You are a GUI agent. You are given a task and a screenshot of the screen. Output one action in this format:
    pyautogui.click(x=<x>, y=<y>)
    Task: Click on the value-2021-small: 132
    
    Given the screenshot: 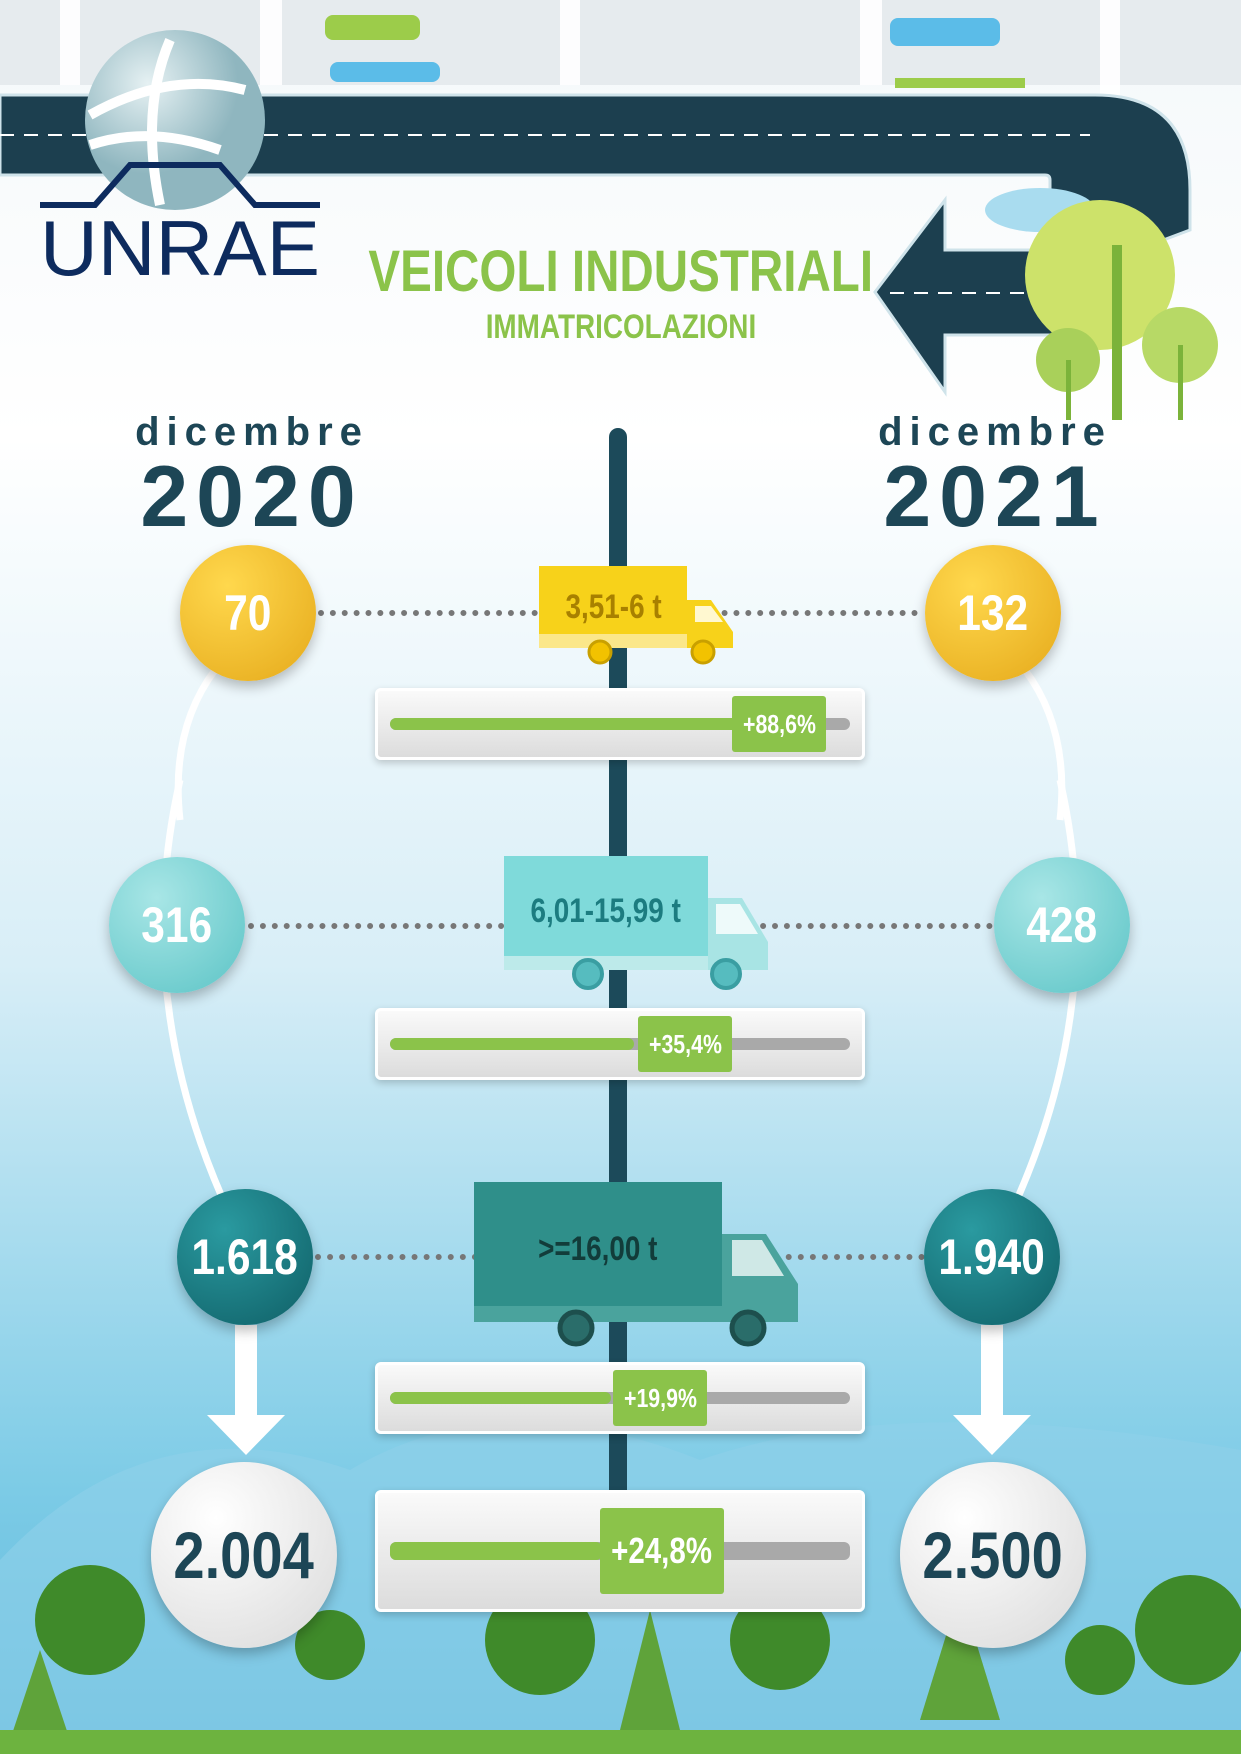 What is the action you would take?
    pyautogui.click(x=993, y=613)
    